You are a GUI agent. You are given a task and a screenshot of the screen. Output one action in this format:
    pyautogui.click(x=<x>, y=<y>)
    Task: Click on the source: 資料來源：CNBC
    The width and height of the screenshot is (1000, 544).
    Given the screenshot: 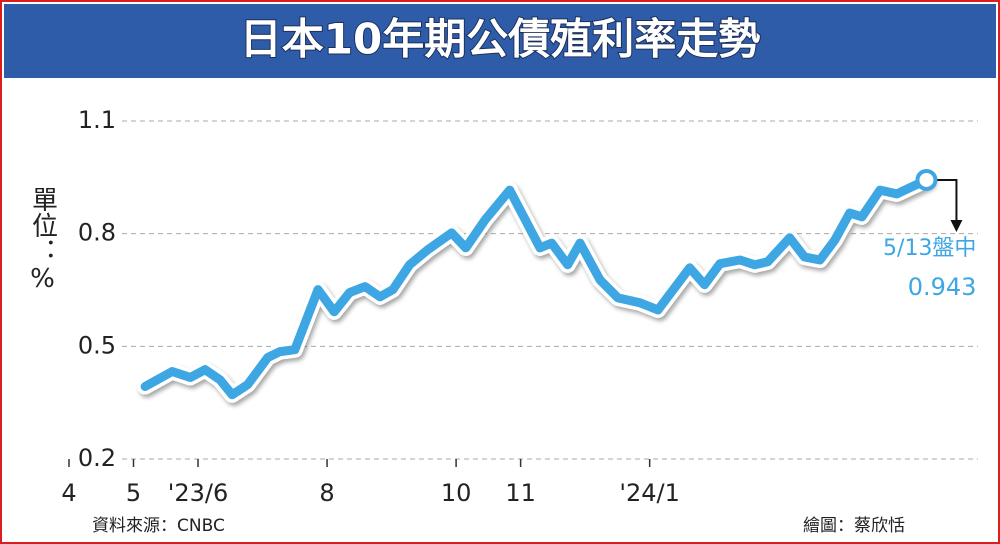 What is the action you would take?
    pyautogui.click(x=158, y=526)
    